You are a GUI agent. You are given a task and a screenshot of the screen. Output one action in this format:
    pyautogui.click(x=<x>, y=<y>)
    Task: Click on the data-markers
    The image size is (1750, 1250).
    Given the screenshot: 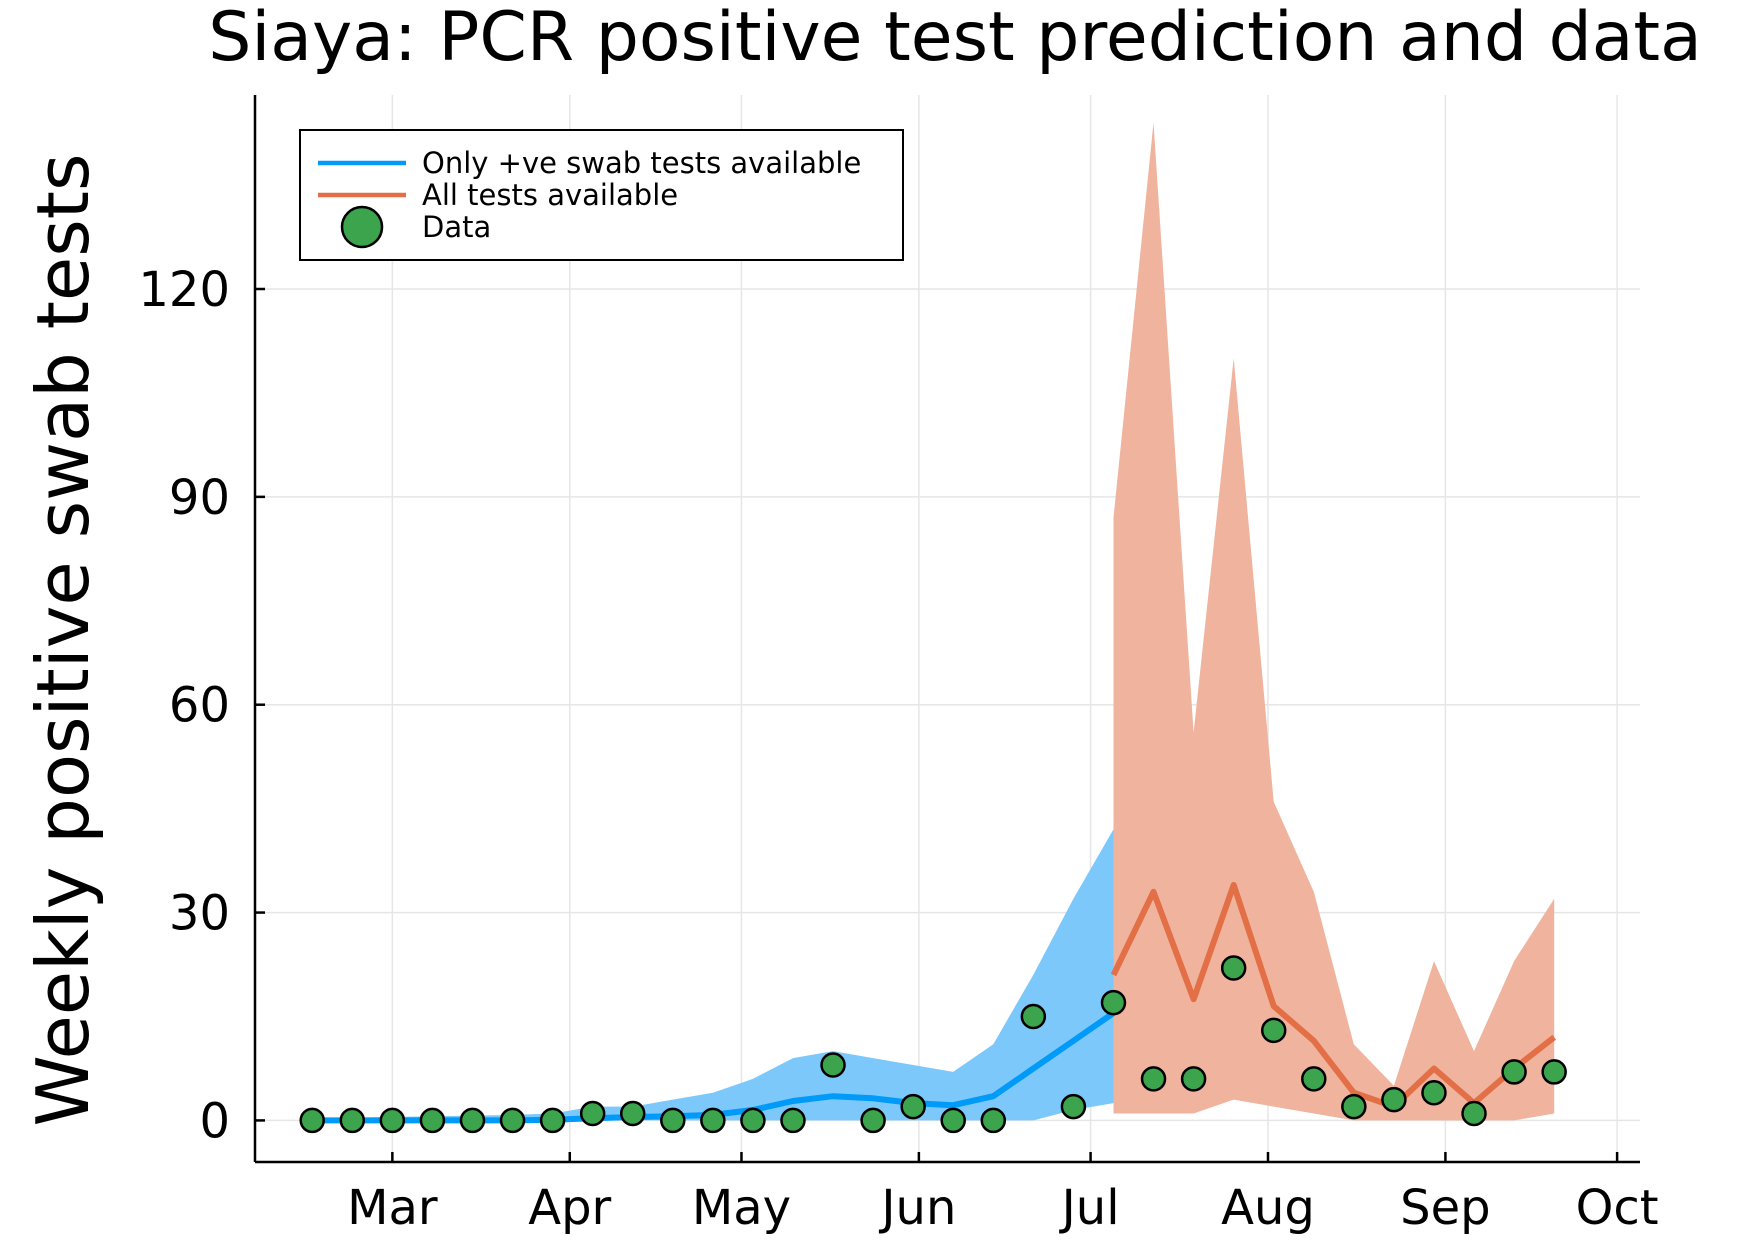 What is the action you would take?
    pyautogui.click(x=933, y=1044)
    